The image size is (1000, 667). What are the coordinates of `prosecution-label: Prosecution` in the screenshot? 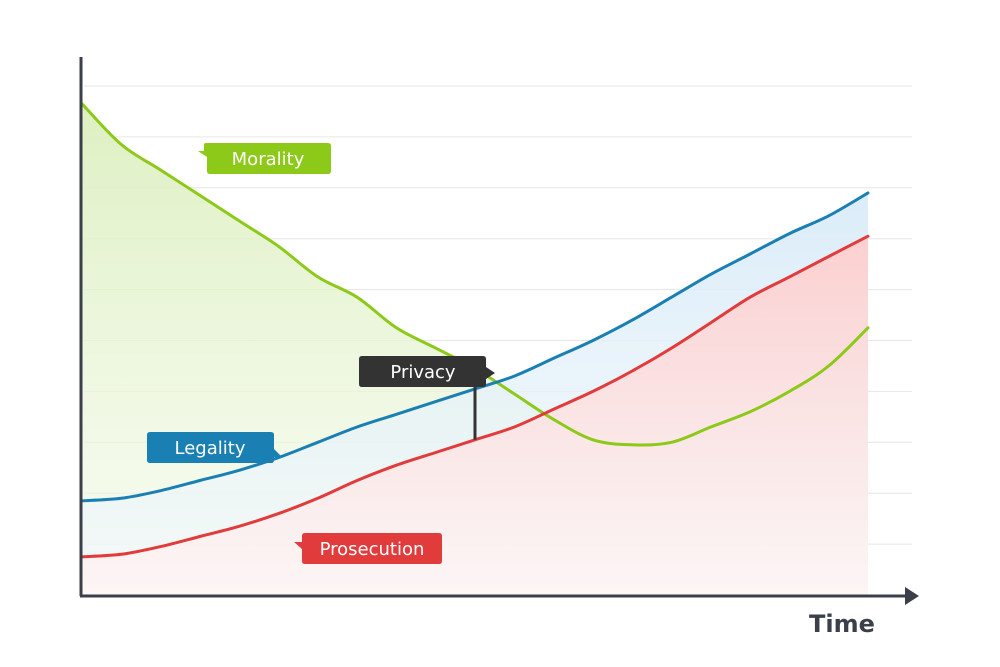 It's located at (368, 548).